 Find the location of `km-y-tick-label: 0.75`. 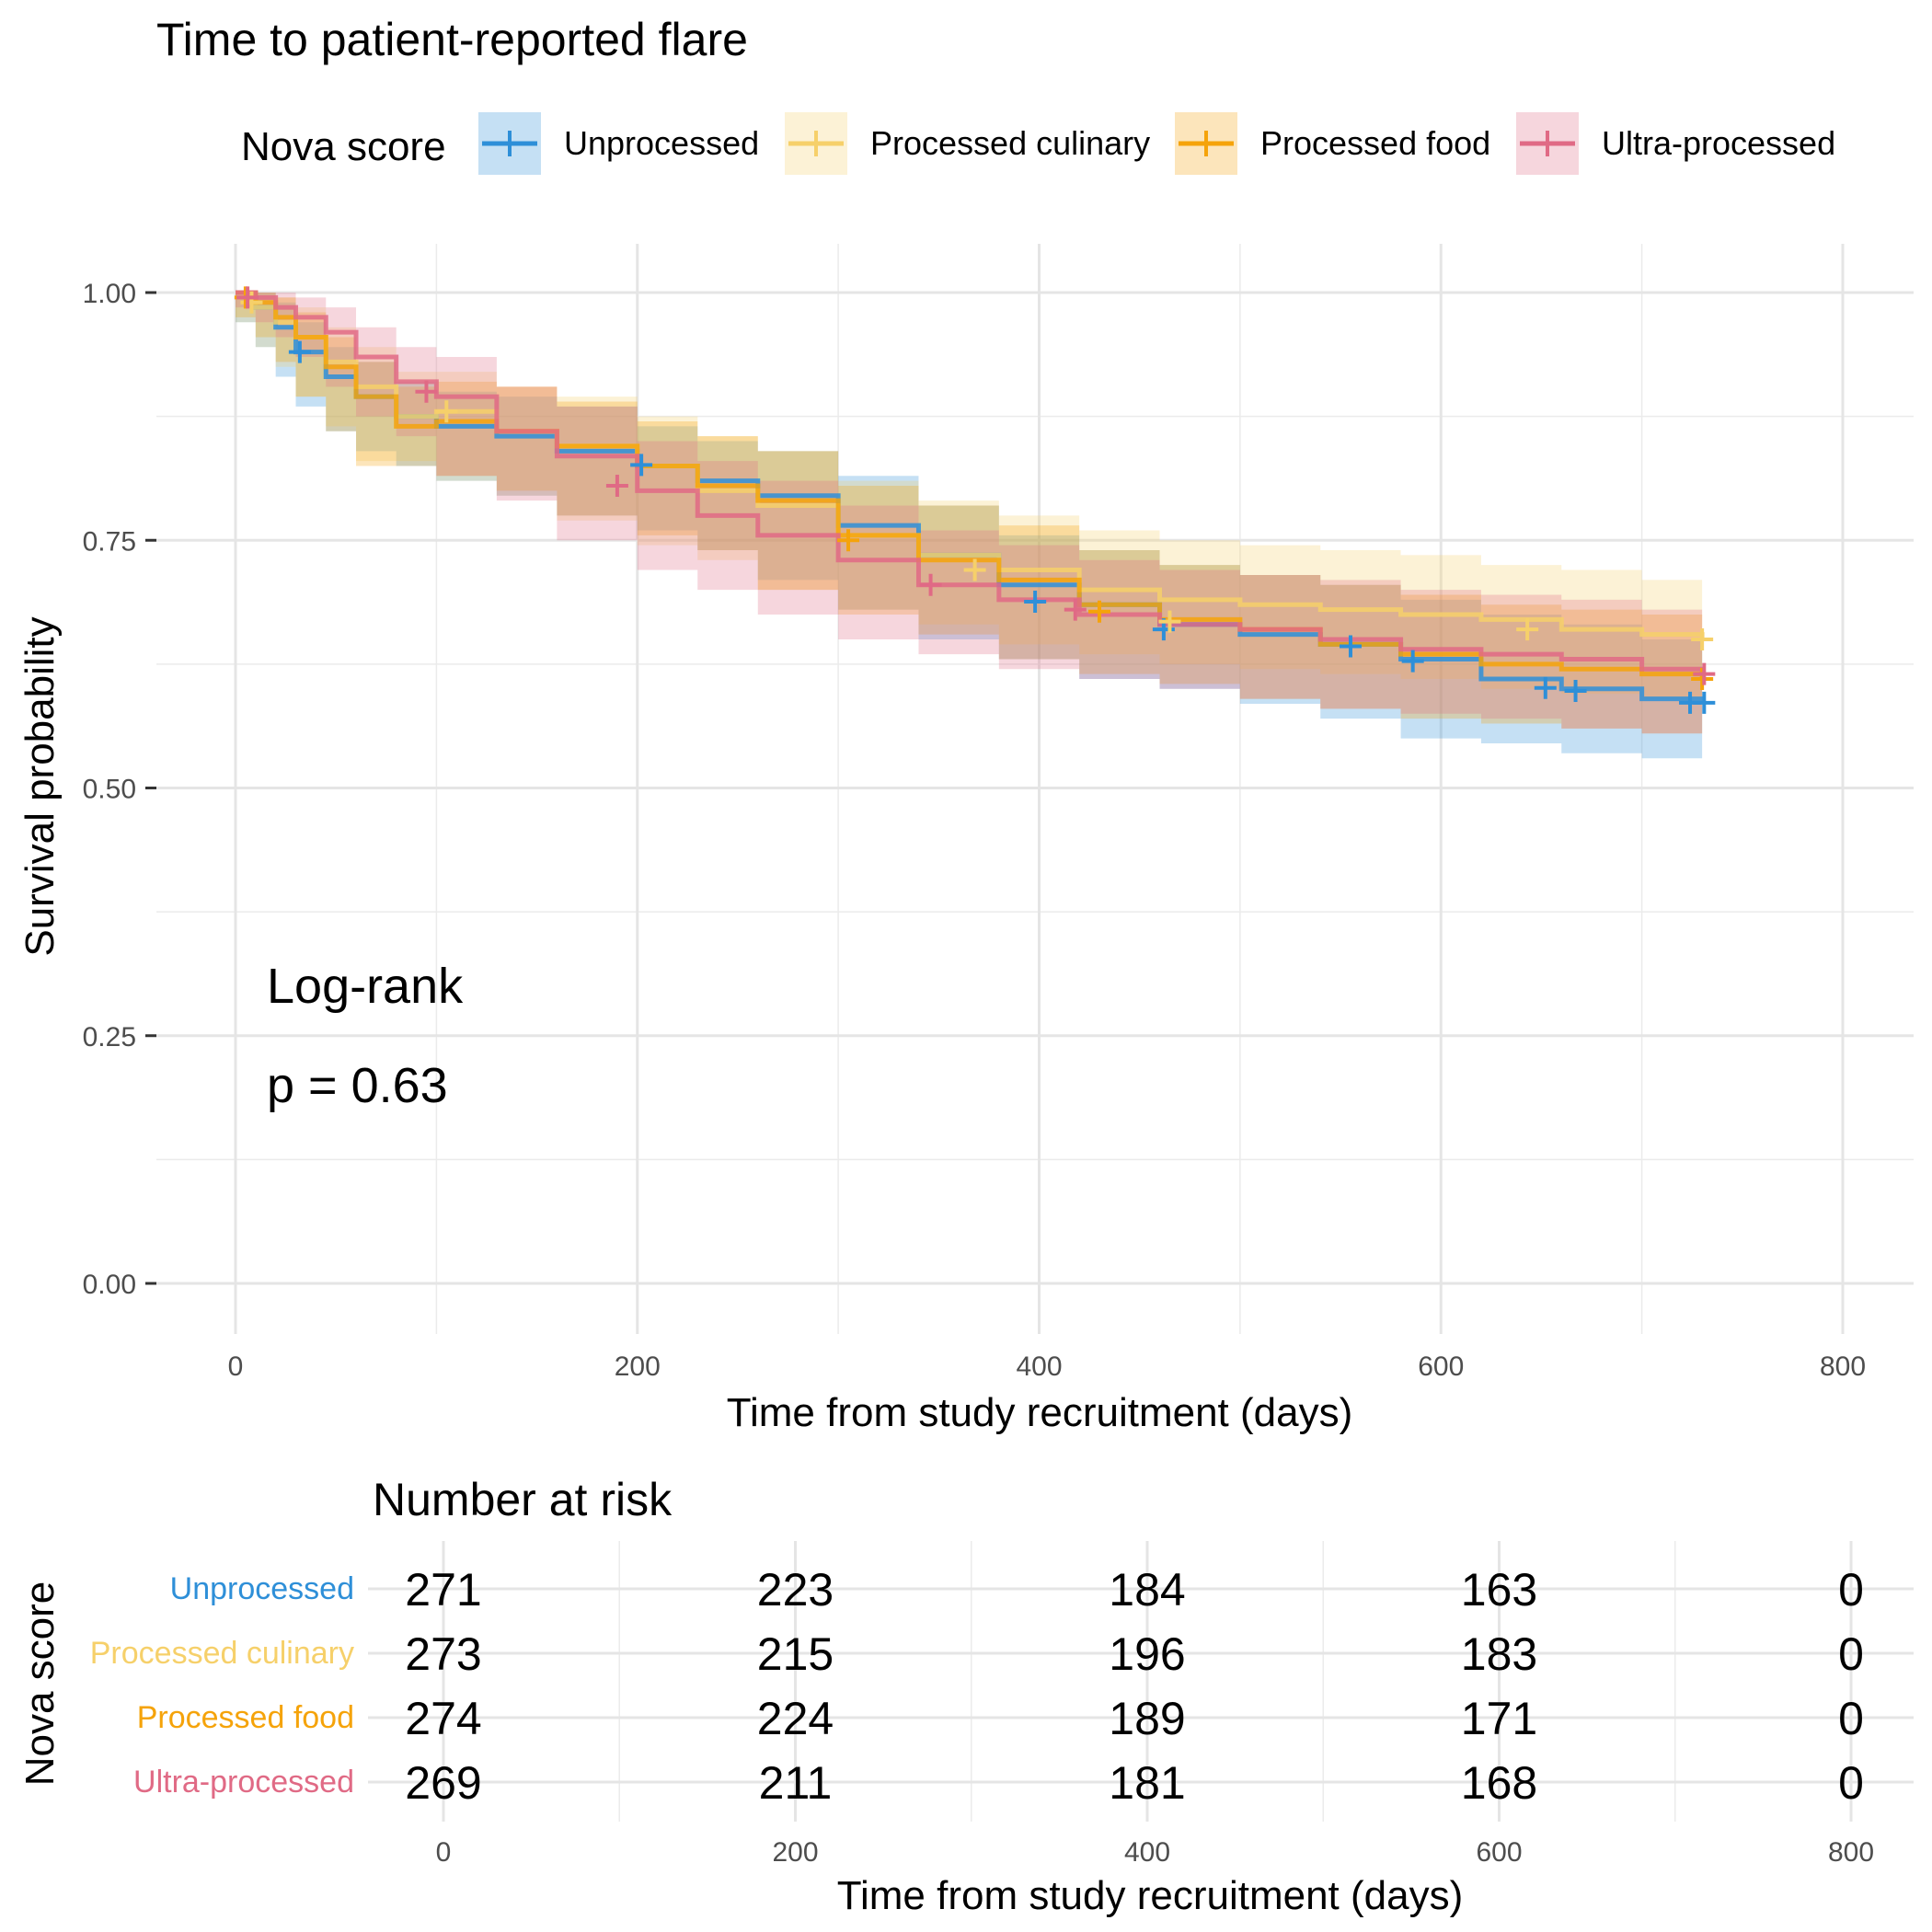

km-y-tick-label: 0.75 is located at coordinates (109, 541).